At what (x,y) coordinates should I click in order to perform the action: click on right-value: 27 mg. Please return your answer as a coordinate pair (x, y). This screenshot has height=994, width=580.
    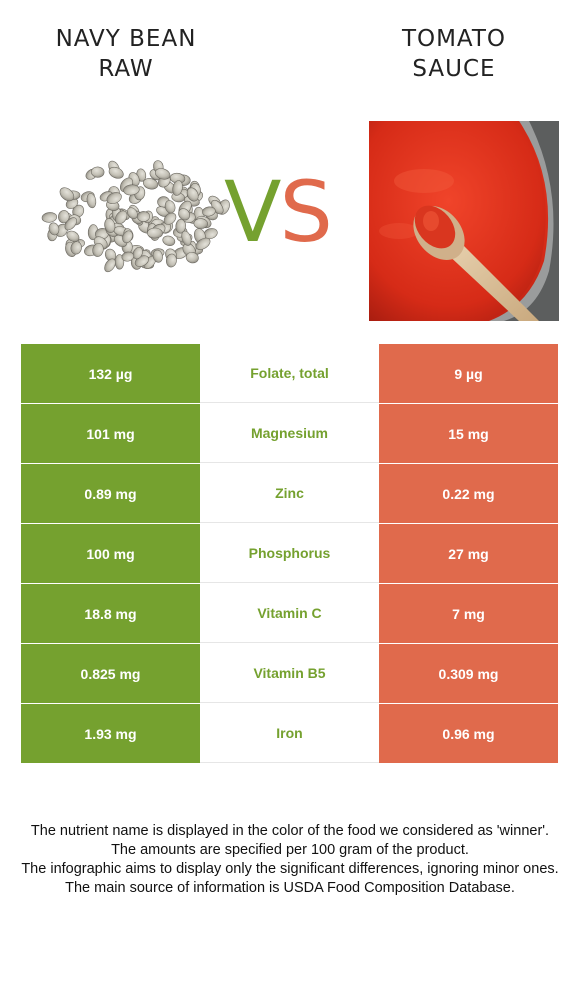
    Looking at the image, I should click on (468, 553).